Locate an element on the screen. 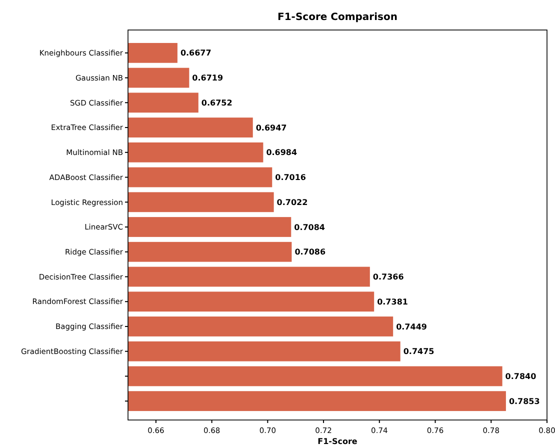 Image resolution: width=555 pixels, height=445 pixels. data-label: 0.6752 is located at coordinates (216, 103).